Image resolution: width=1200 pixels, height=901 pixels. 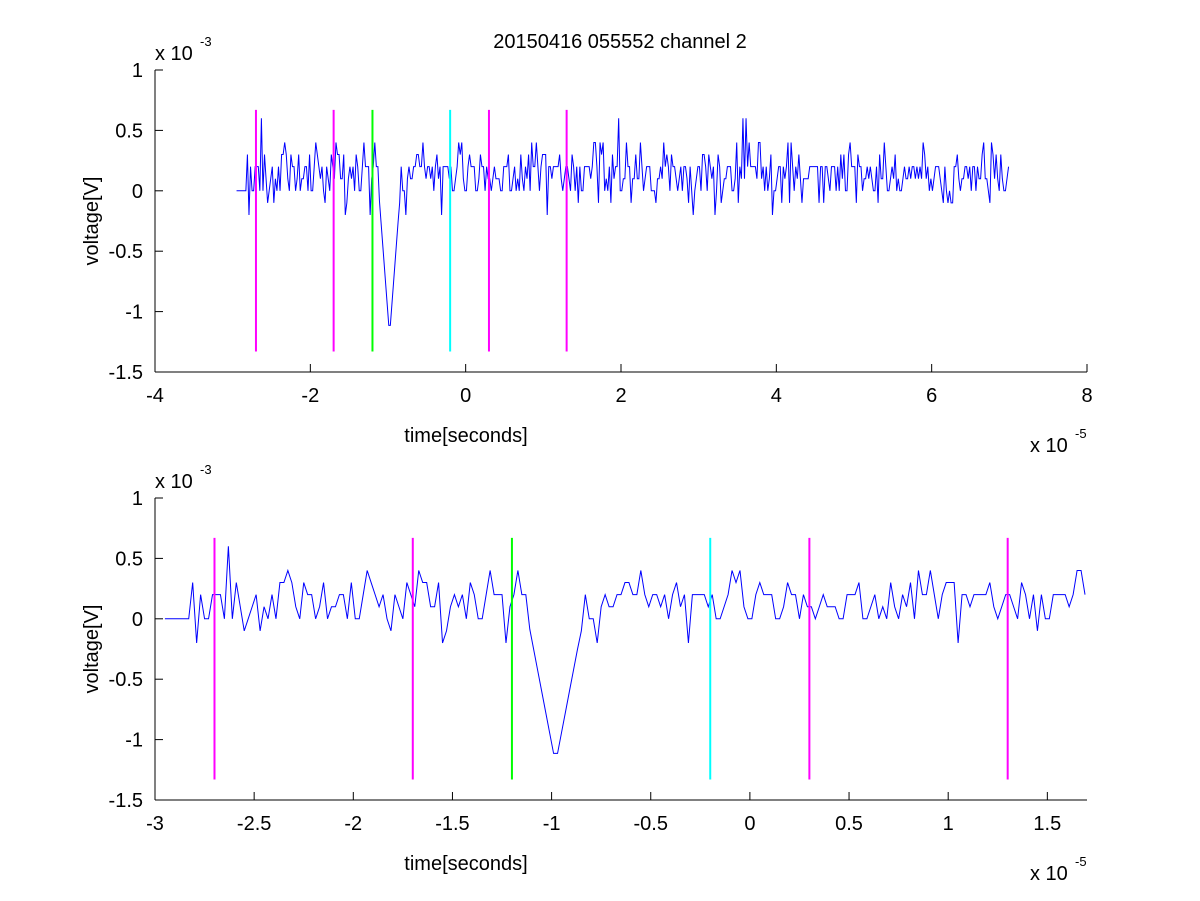 I want to click on x-tick-label: -4, so click(x=155, y=396).